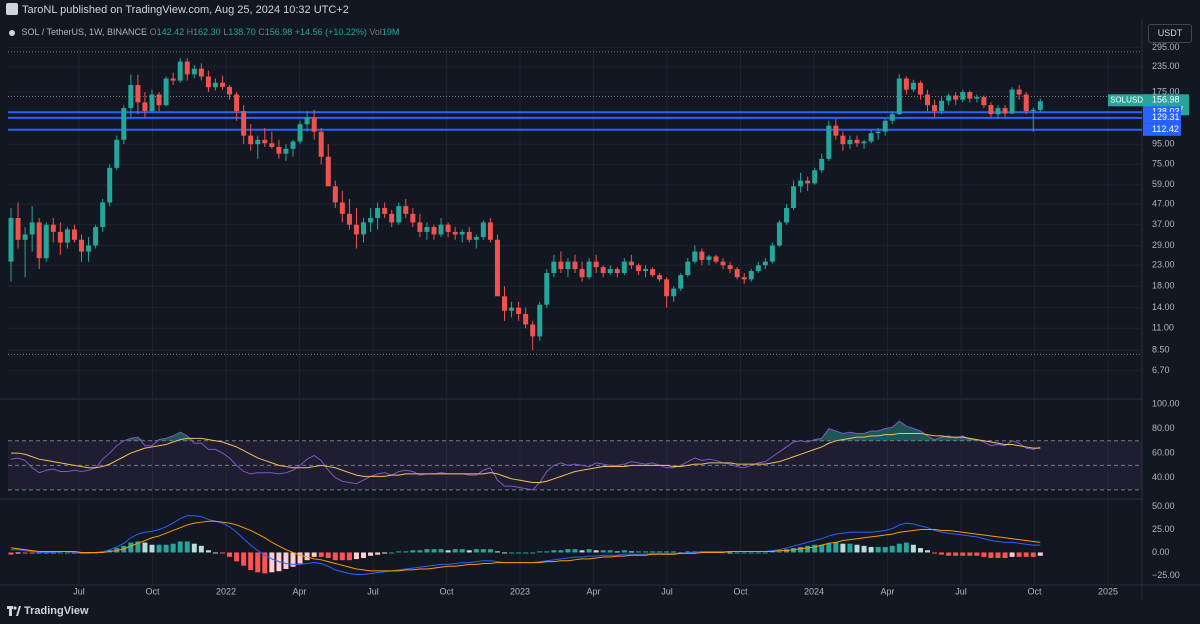  What do you see at coordinates (1161, 370) in the screenshot?
I see `price-tick-label: 6.70` at bounding box center [1161, 370].